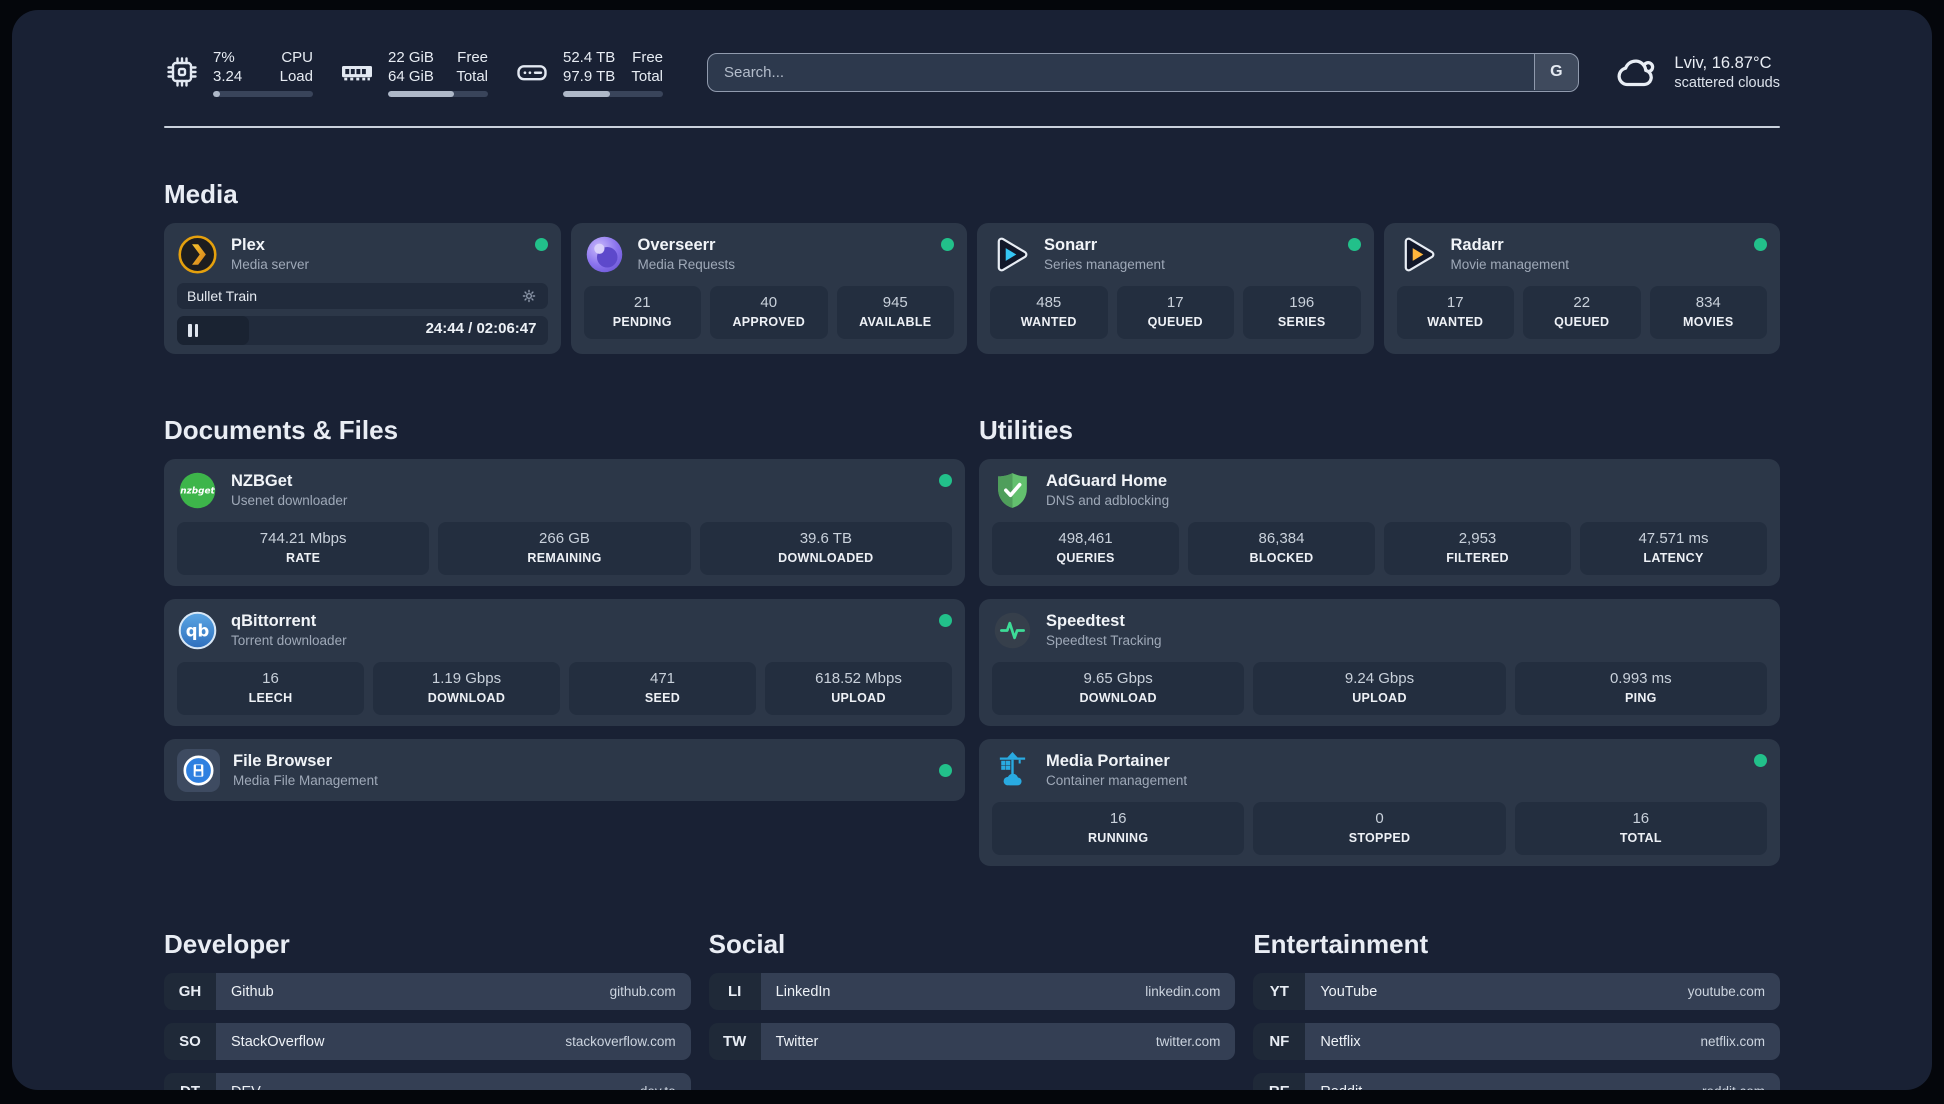 Image resolution: width=1944 pixels, height=1104 pixels. What do you see at coordinates (1118, 828) in the screenshot?
I see `stat-running: 16 RUNNING` at bounding box center [1118, 828].